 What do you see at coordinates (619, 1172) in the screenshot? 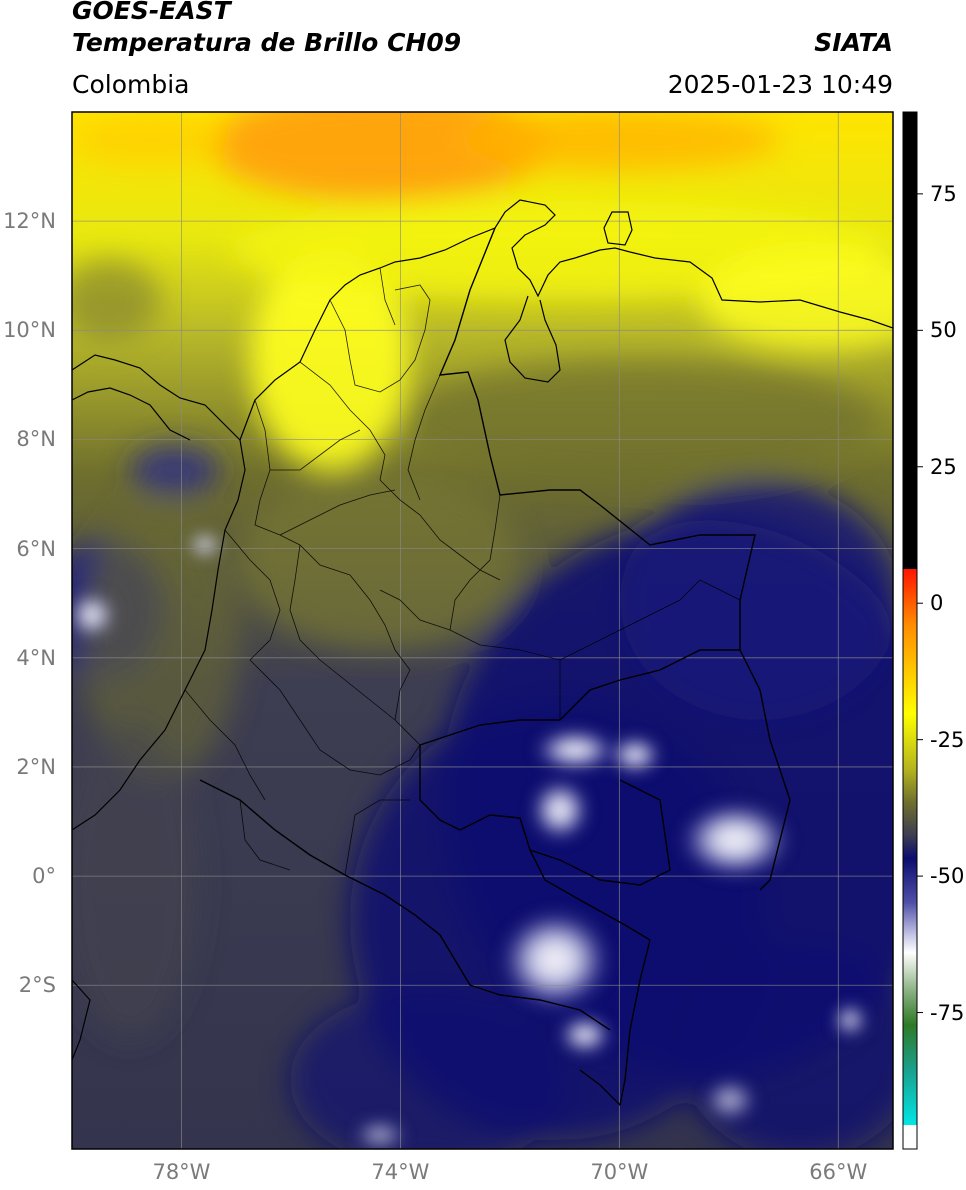
I see `lon-tick-label: 70°W` at bounding box center [619, 1172].